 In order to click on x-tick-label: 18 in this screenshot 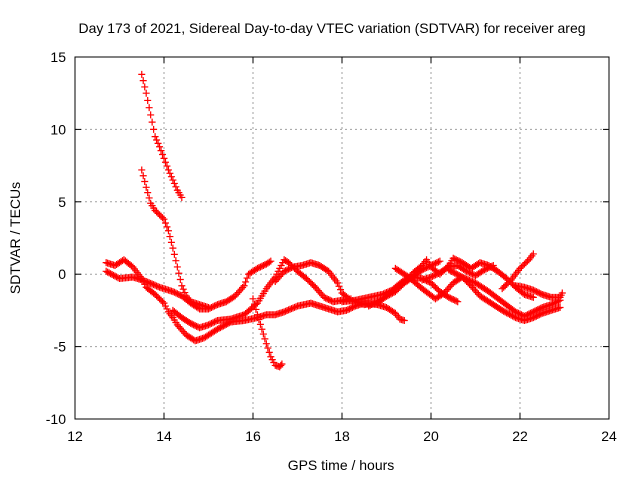, I will do `click(342, 436)`.